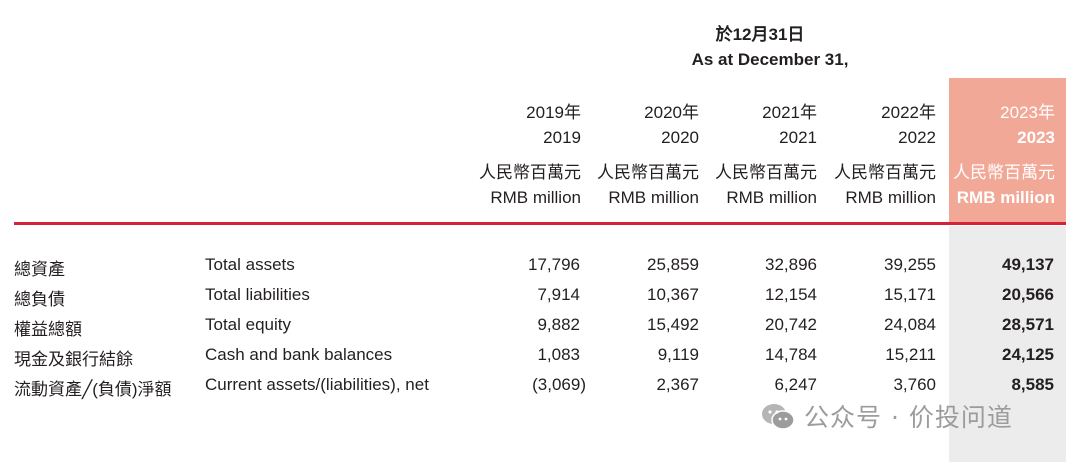  I want to click on year-zh: 2019年, so click(553, 112).